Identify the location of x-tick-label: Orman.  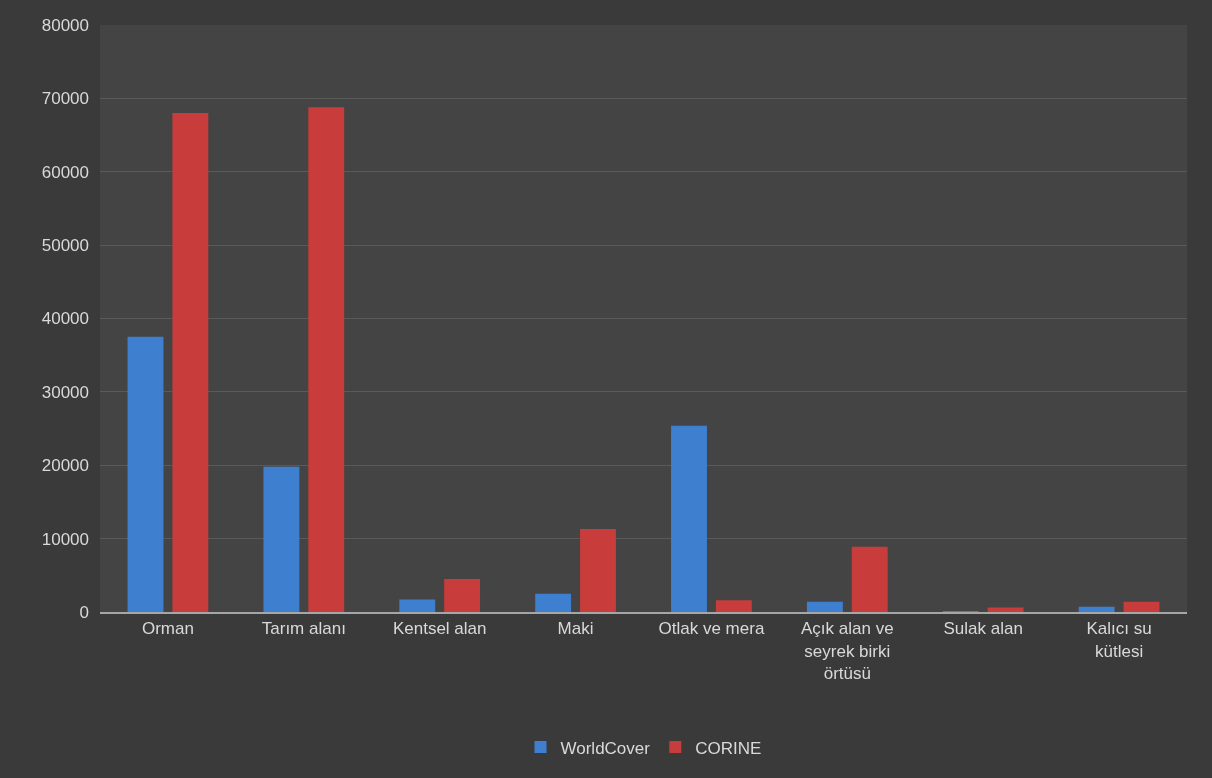
(167, 629).